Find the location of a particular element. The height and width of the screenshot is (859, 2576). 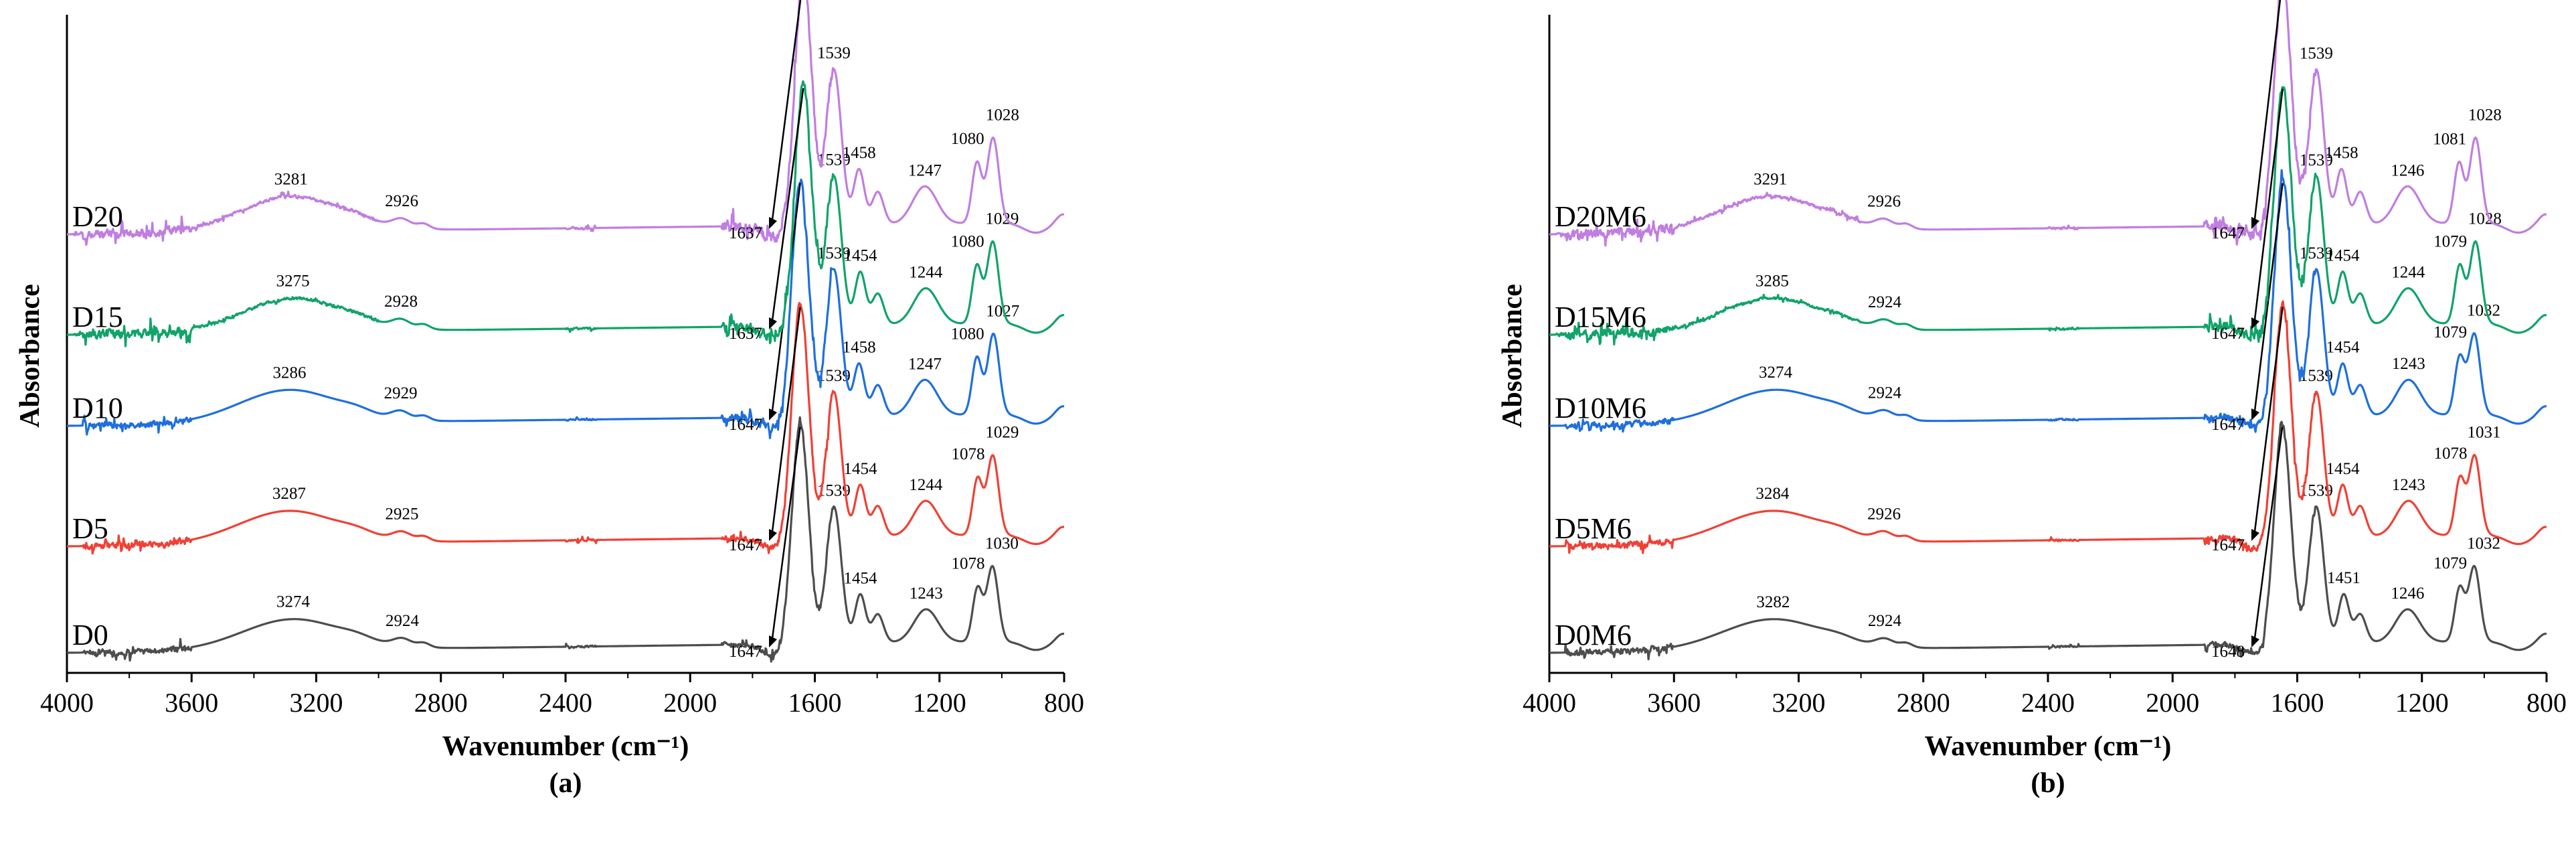

peak-label: 1247 is located at coordinates (925, 170).